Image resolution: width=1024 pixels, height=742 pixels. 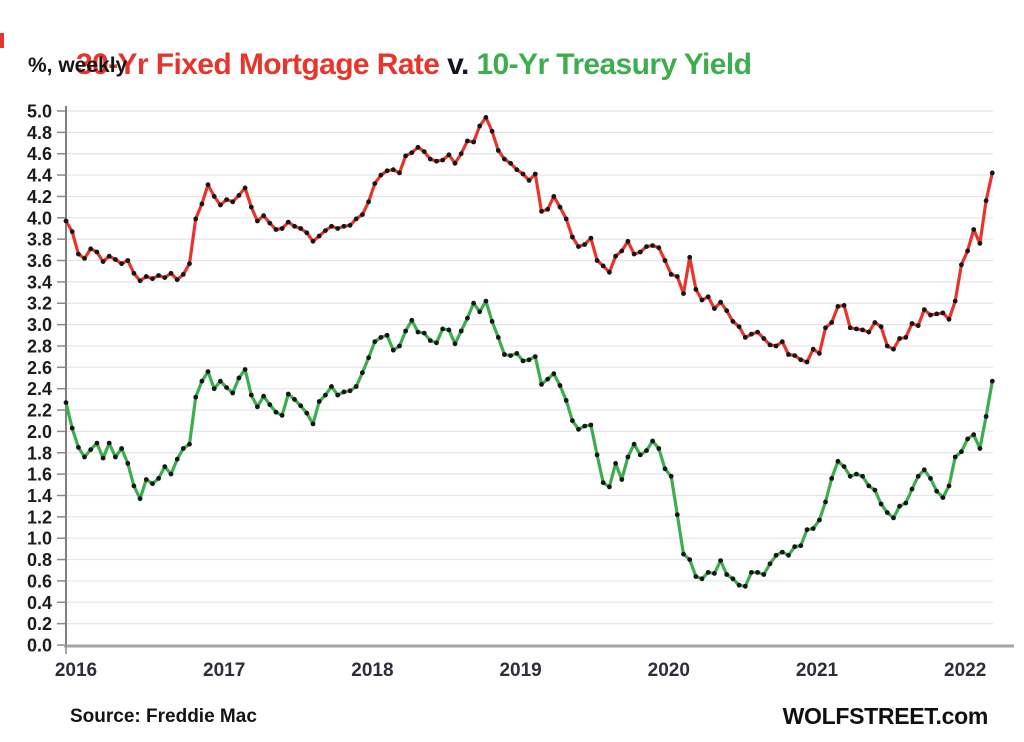 What do you see at coordinates (39, 346) in the screenshot?
I see `y-axis-label: 2.8` at bounding box center [39, 346].